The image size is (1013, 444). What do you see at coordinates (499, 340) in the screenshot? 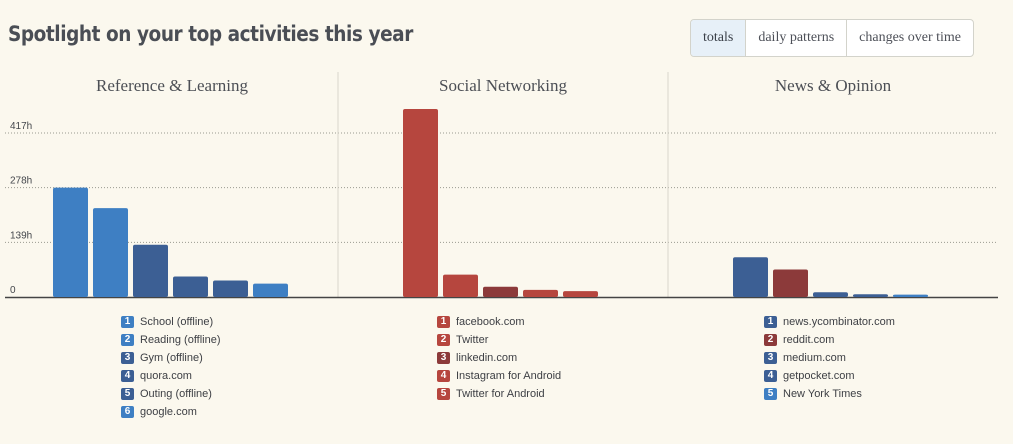
I see `legend-item: 2 Twitter` at bounding box center [499, 340].